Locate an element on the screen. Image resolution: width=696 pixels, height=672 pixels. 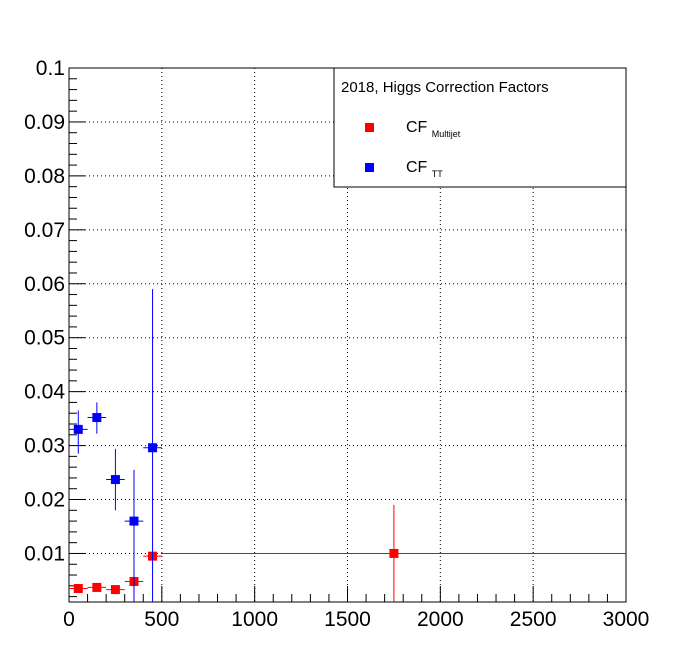
y-tick-label: 0.03 is located at coordinates (44, 446).